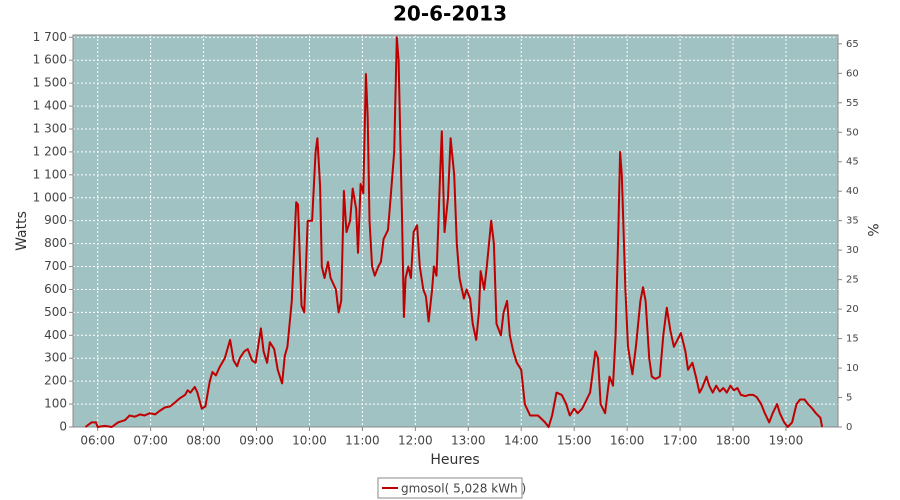 This screenshot has width=900, height=500. I want to click on y2-tick-label: 45, so click(852, 162).